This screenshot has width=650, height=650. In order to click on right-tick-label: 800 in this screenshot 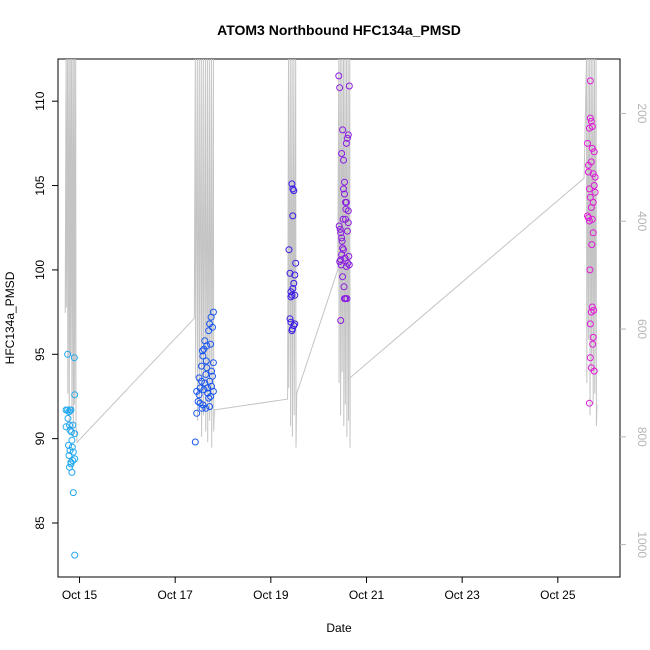, I will do `click(642, 437)`.